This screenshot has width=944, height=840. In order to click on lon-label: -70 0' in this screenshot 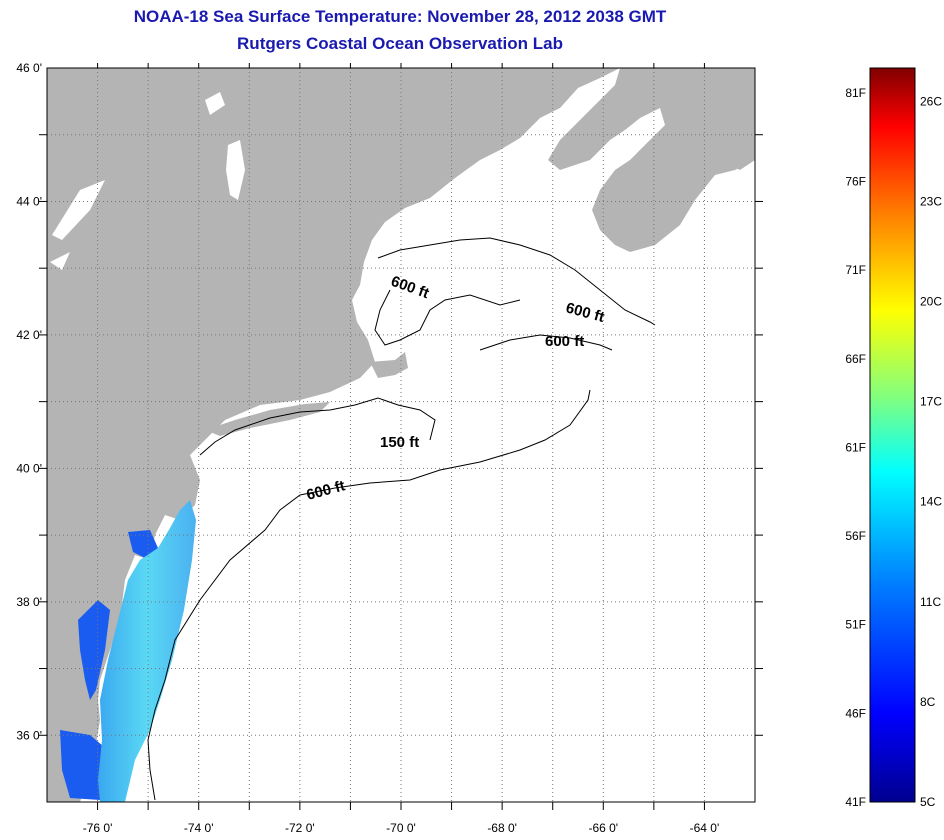, I will do `click(401, 828)`.